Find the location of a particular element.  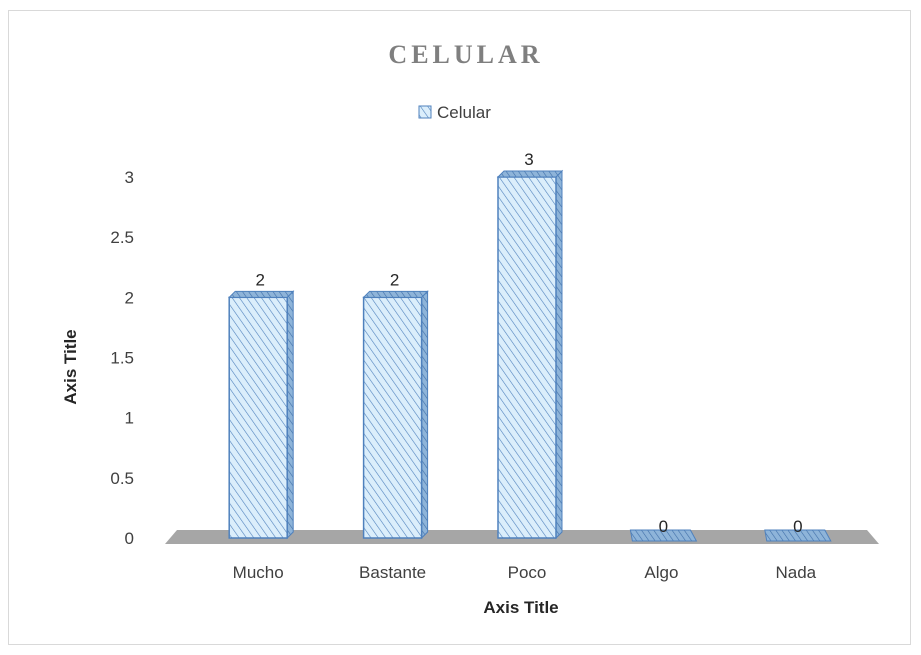

chart-legend: Celular is located at coordinates (454, 112).